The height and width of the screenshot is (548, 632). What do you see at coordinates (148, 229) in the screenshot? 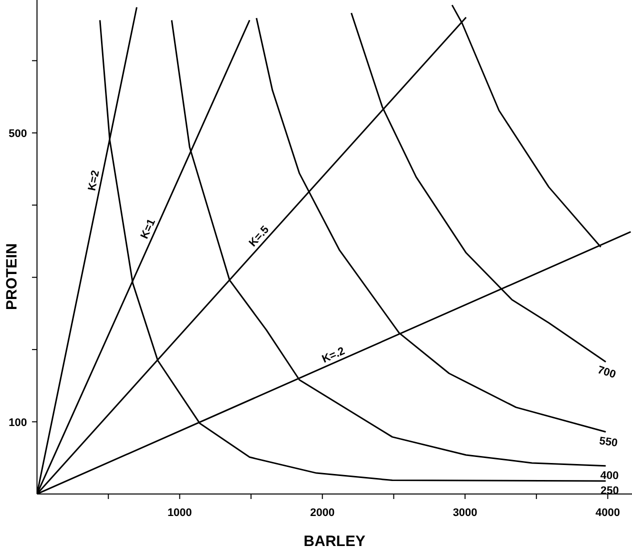
I see `text: K=1` at bounding box center [148, 229].